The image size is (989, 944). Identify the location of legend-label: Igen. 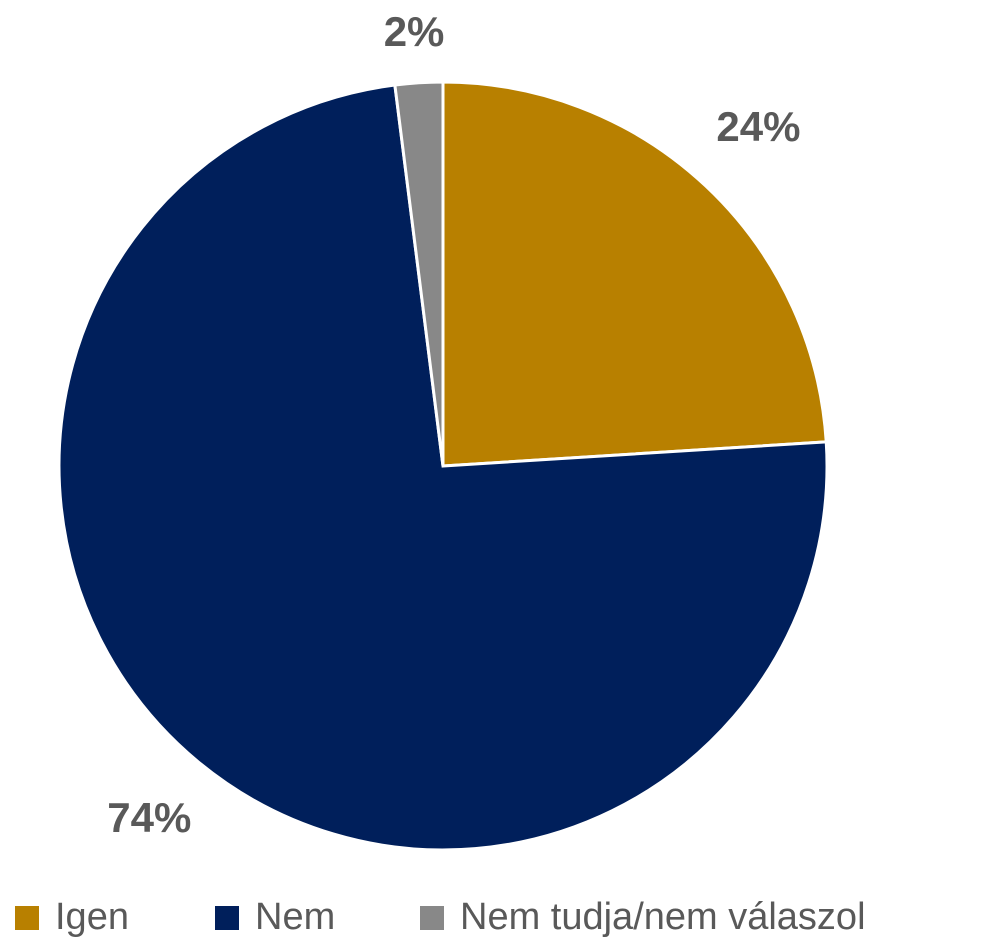
(92, 917).